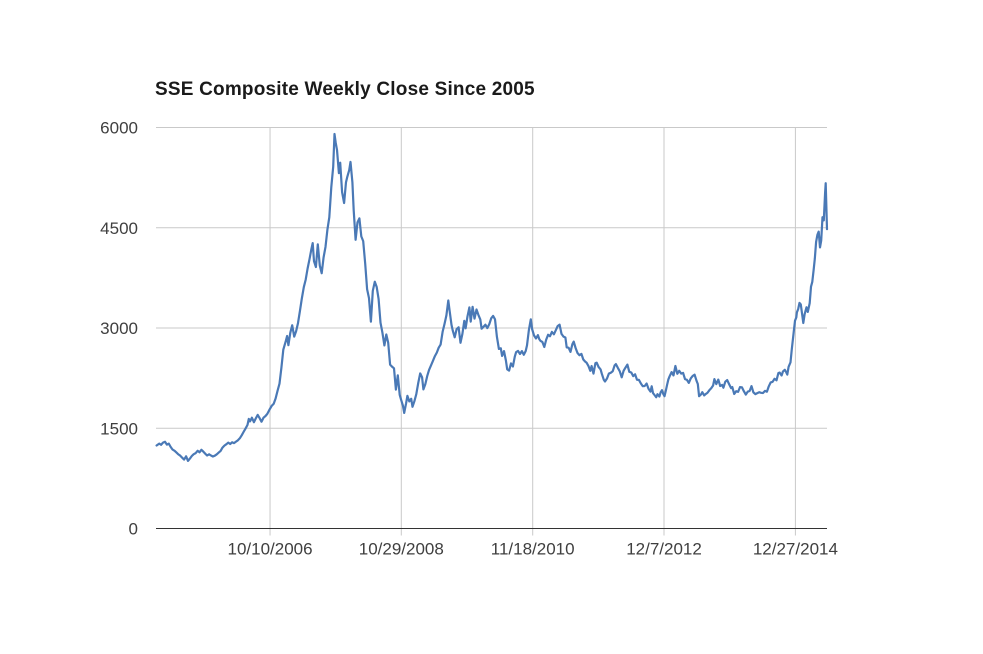  I want to click on x-axis-tick-label: 12/7/2012, so click(664, 549).